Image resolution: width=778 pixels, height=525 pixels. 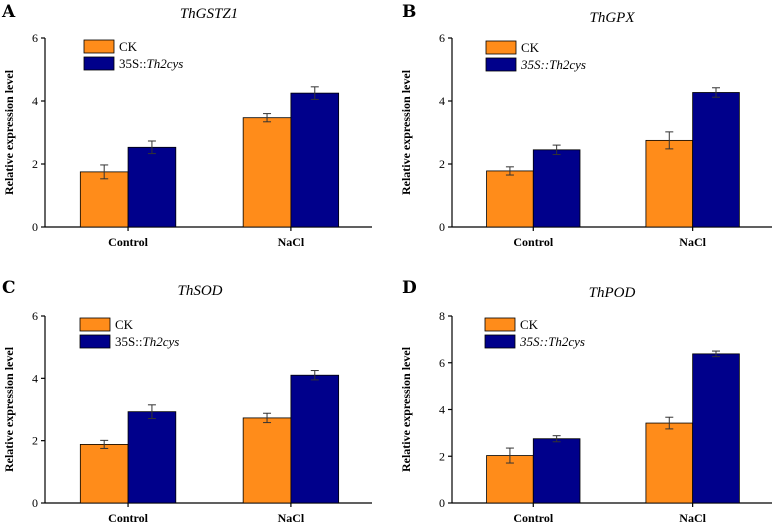 What do you see at coordinates (209, 14) in the screenshot?
I see `chart-title: ThGSTZ1` at bounding box center [209, 14].